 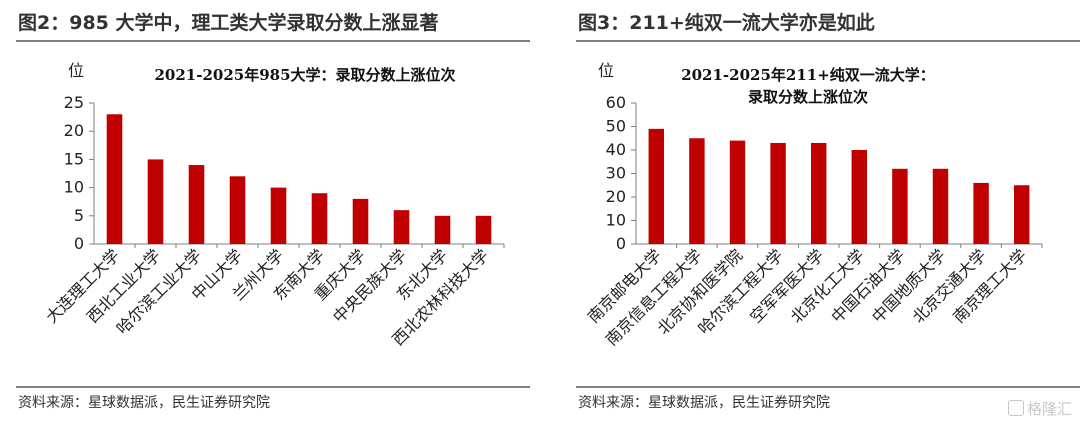 What do you see at coordinates (304, 75) in the screenshot?
I see `chart-title: 2021-2025年985大学：录取分数上涨位次` at bounding box center [304, 75].